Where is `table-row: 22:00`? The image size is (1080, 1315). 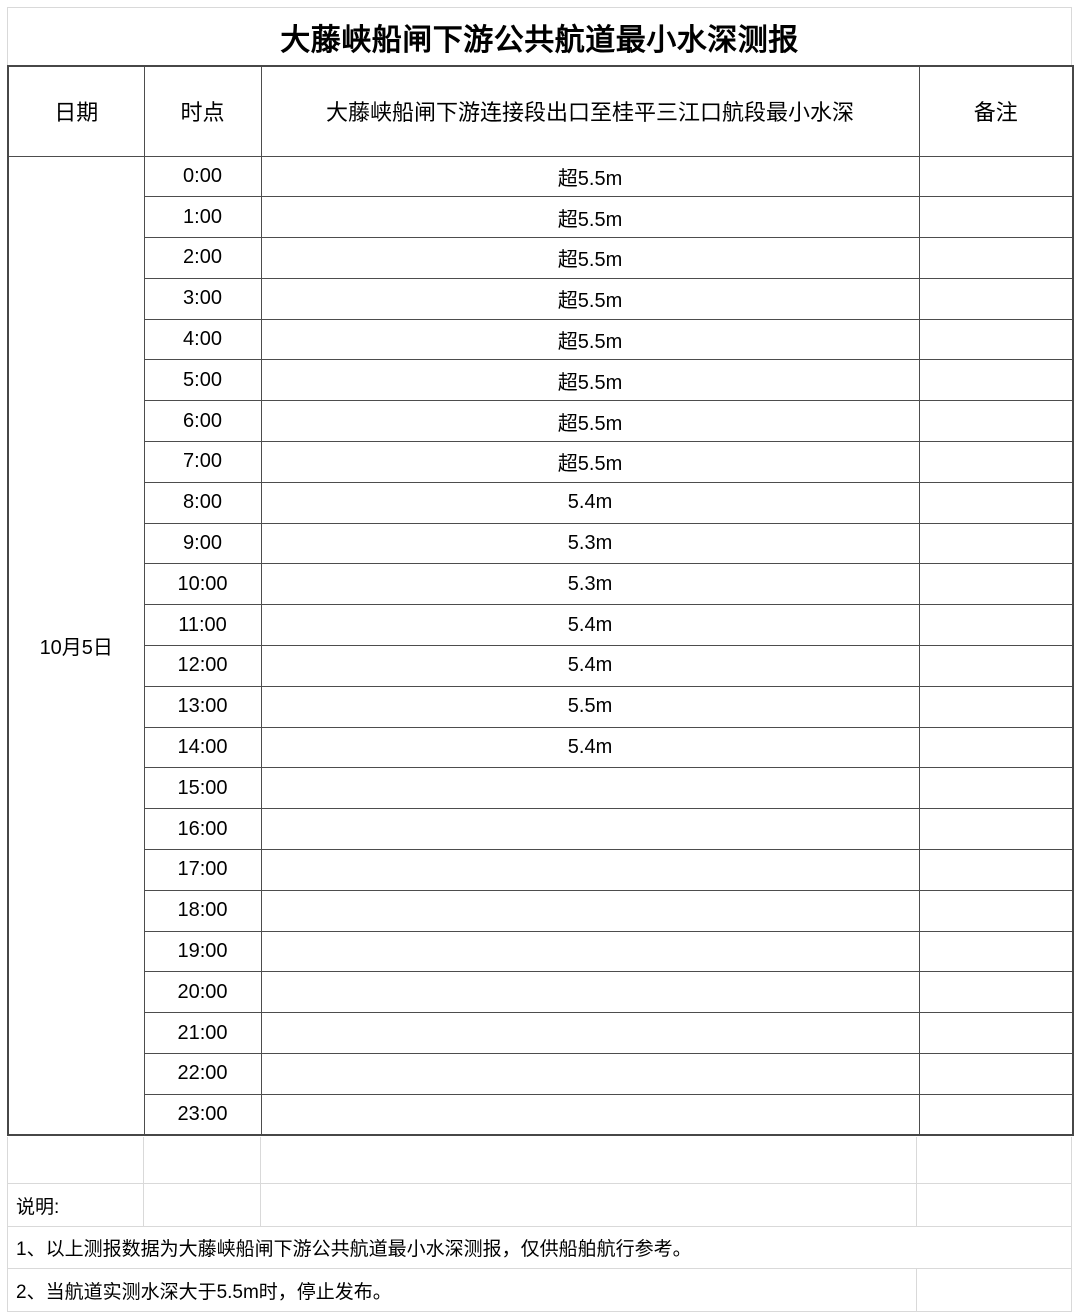
table-row: 22:00 is located at coordinates (541, 1074).